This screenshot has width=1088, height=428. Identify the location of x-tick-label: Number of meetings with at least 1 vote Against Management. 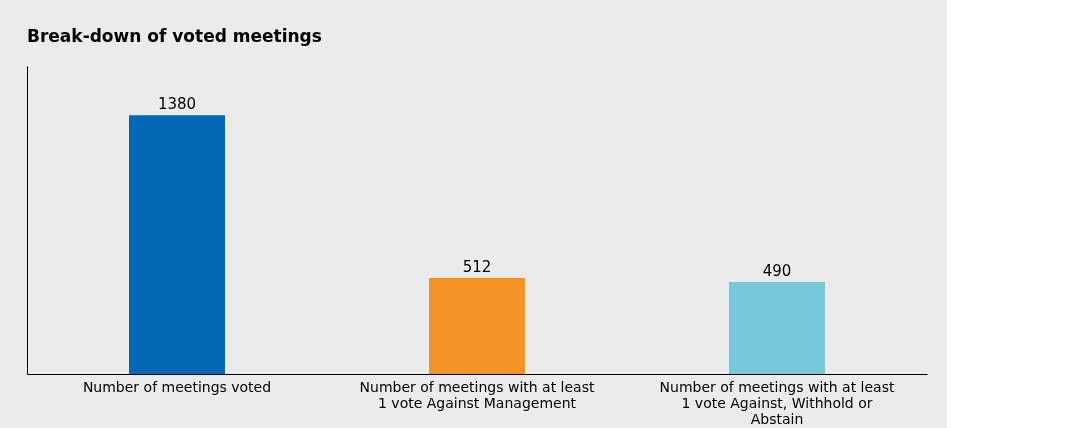
(477, 394).